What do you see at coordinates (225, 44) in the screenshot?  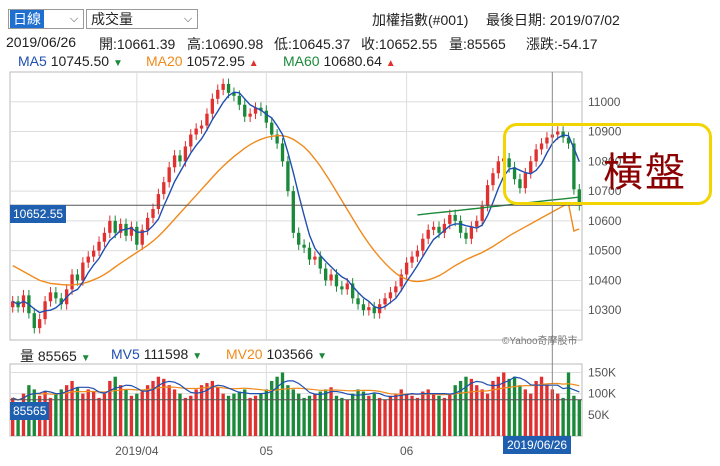 I see `ohlc-high: 高:10690.98` at bounding box center [225, 44].